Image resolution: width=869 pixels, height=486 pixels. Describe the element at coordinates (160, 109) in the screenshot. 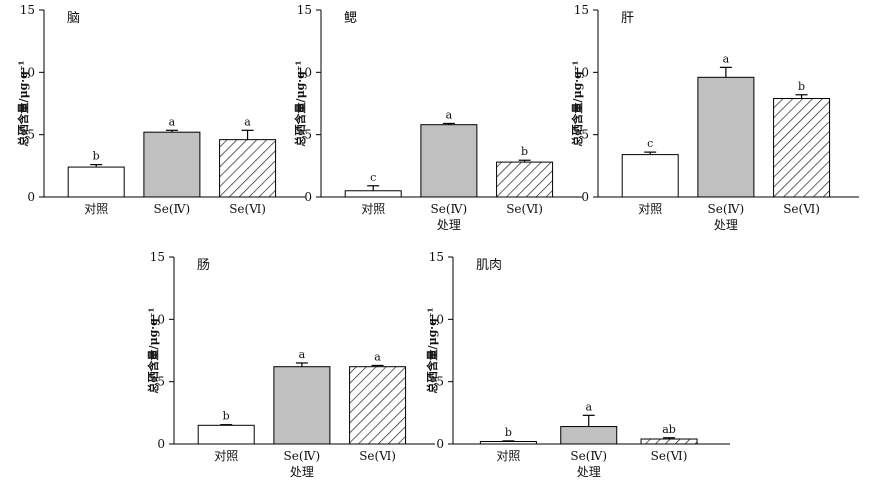

I see `chart-panel-1: 0 5 10 15 总硒含量/μg·g⁻¹ 脑 b 对照 a Se(Ⅳ) a Se(Ⅵ)` at that location.